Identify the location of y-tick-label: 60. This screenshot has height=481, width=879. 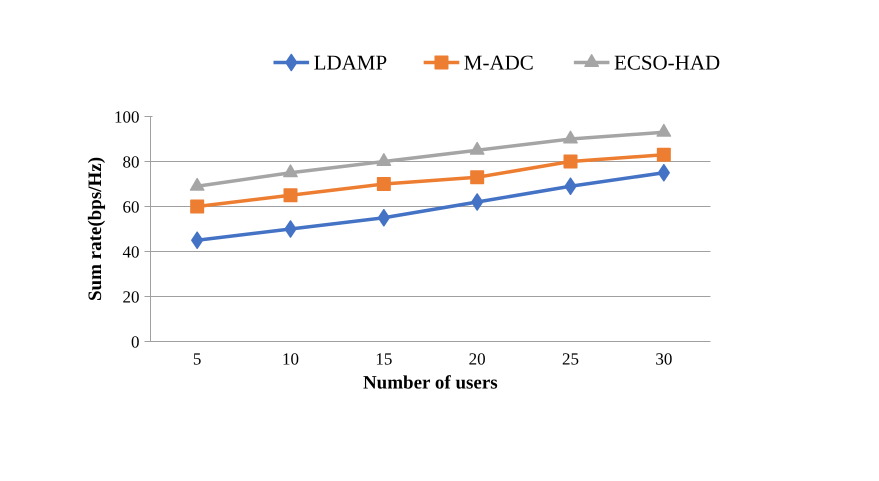
(131, 207).